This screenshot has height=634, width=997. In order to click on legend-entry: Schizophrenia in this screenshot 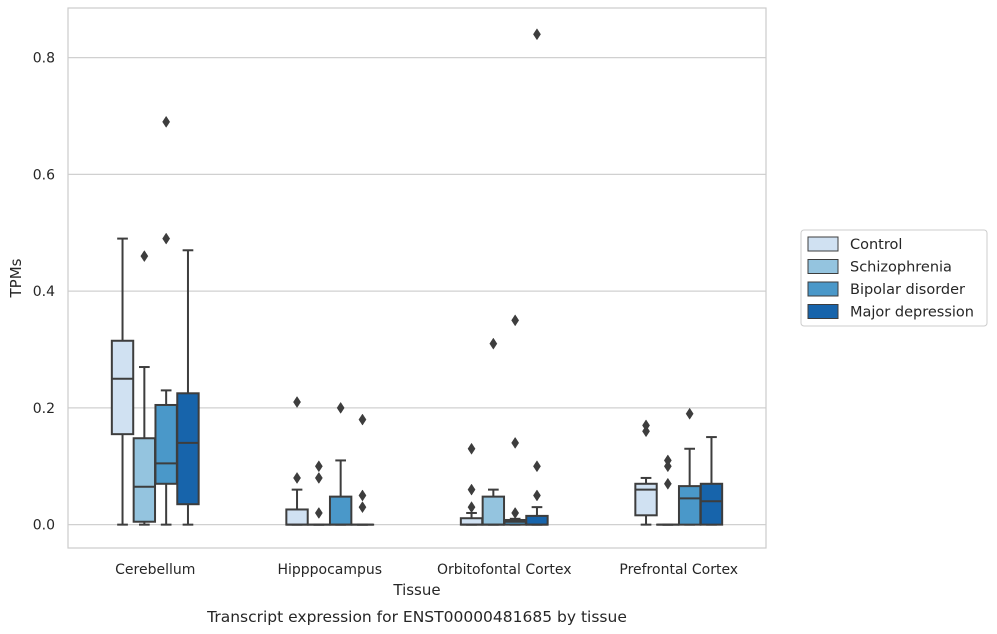, I will do `click(879, 267)`.